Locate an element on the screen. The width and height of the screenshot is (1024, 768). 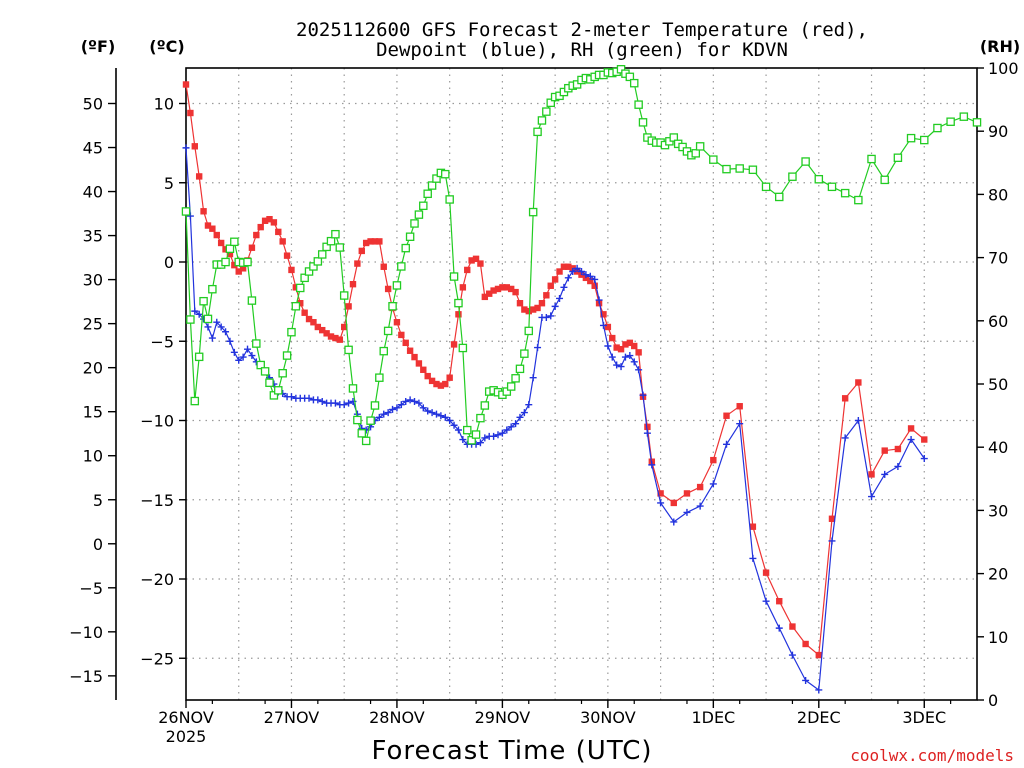
source-credit: coolwx.com/models is located at coordinates (932, 755).